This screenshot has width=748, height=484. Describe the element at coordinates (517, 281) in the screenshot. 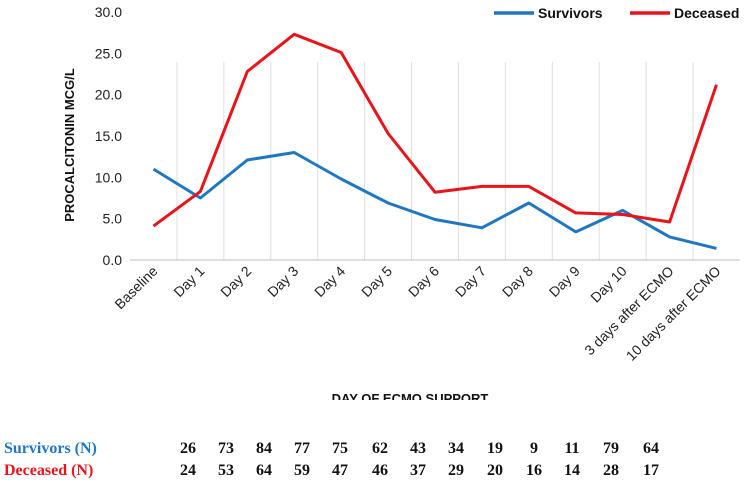

I see `x-tick-label: Day 8` at that location.